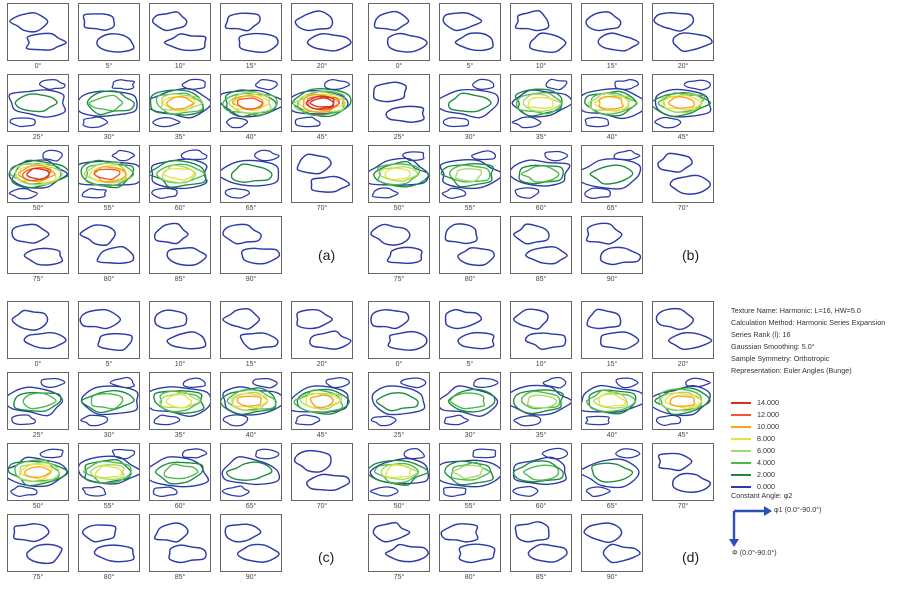  I want to click on section-angle-label: 40°, so click(612, 435).